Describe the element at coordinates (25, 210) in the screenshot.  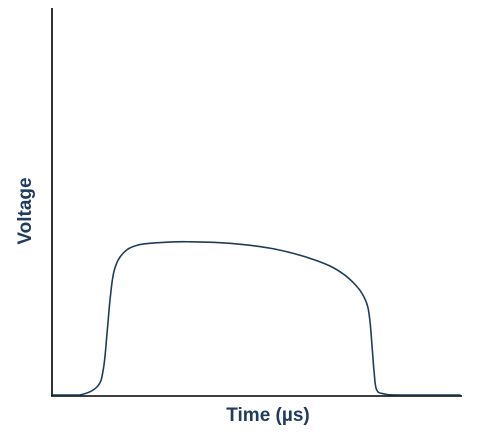
I see `y-axis-label: Voltage` at that location.